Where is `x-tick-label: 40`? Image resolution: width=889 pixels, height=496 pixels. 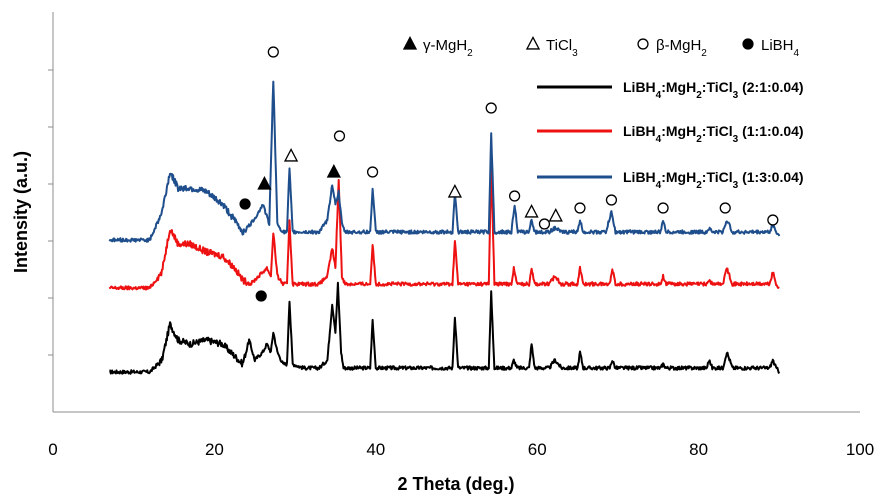 x-tick-label: 40 is located at coordinates (375, 449).